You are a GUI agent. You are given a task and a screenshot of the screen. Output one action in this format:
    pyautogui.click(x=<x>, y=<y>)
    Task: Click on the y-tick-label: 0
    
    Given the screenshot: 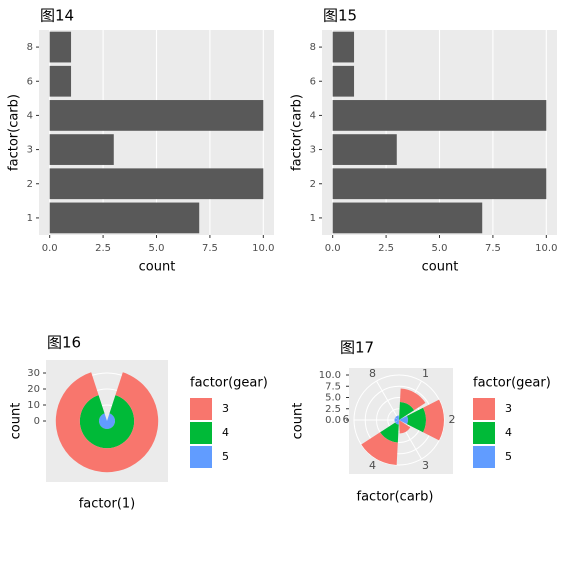 What is the action you would take?
    pyautogui.click(x=37, y=421)
    